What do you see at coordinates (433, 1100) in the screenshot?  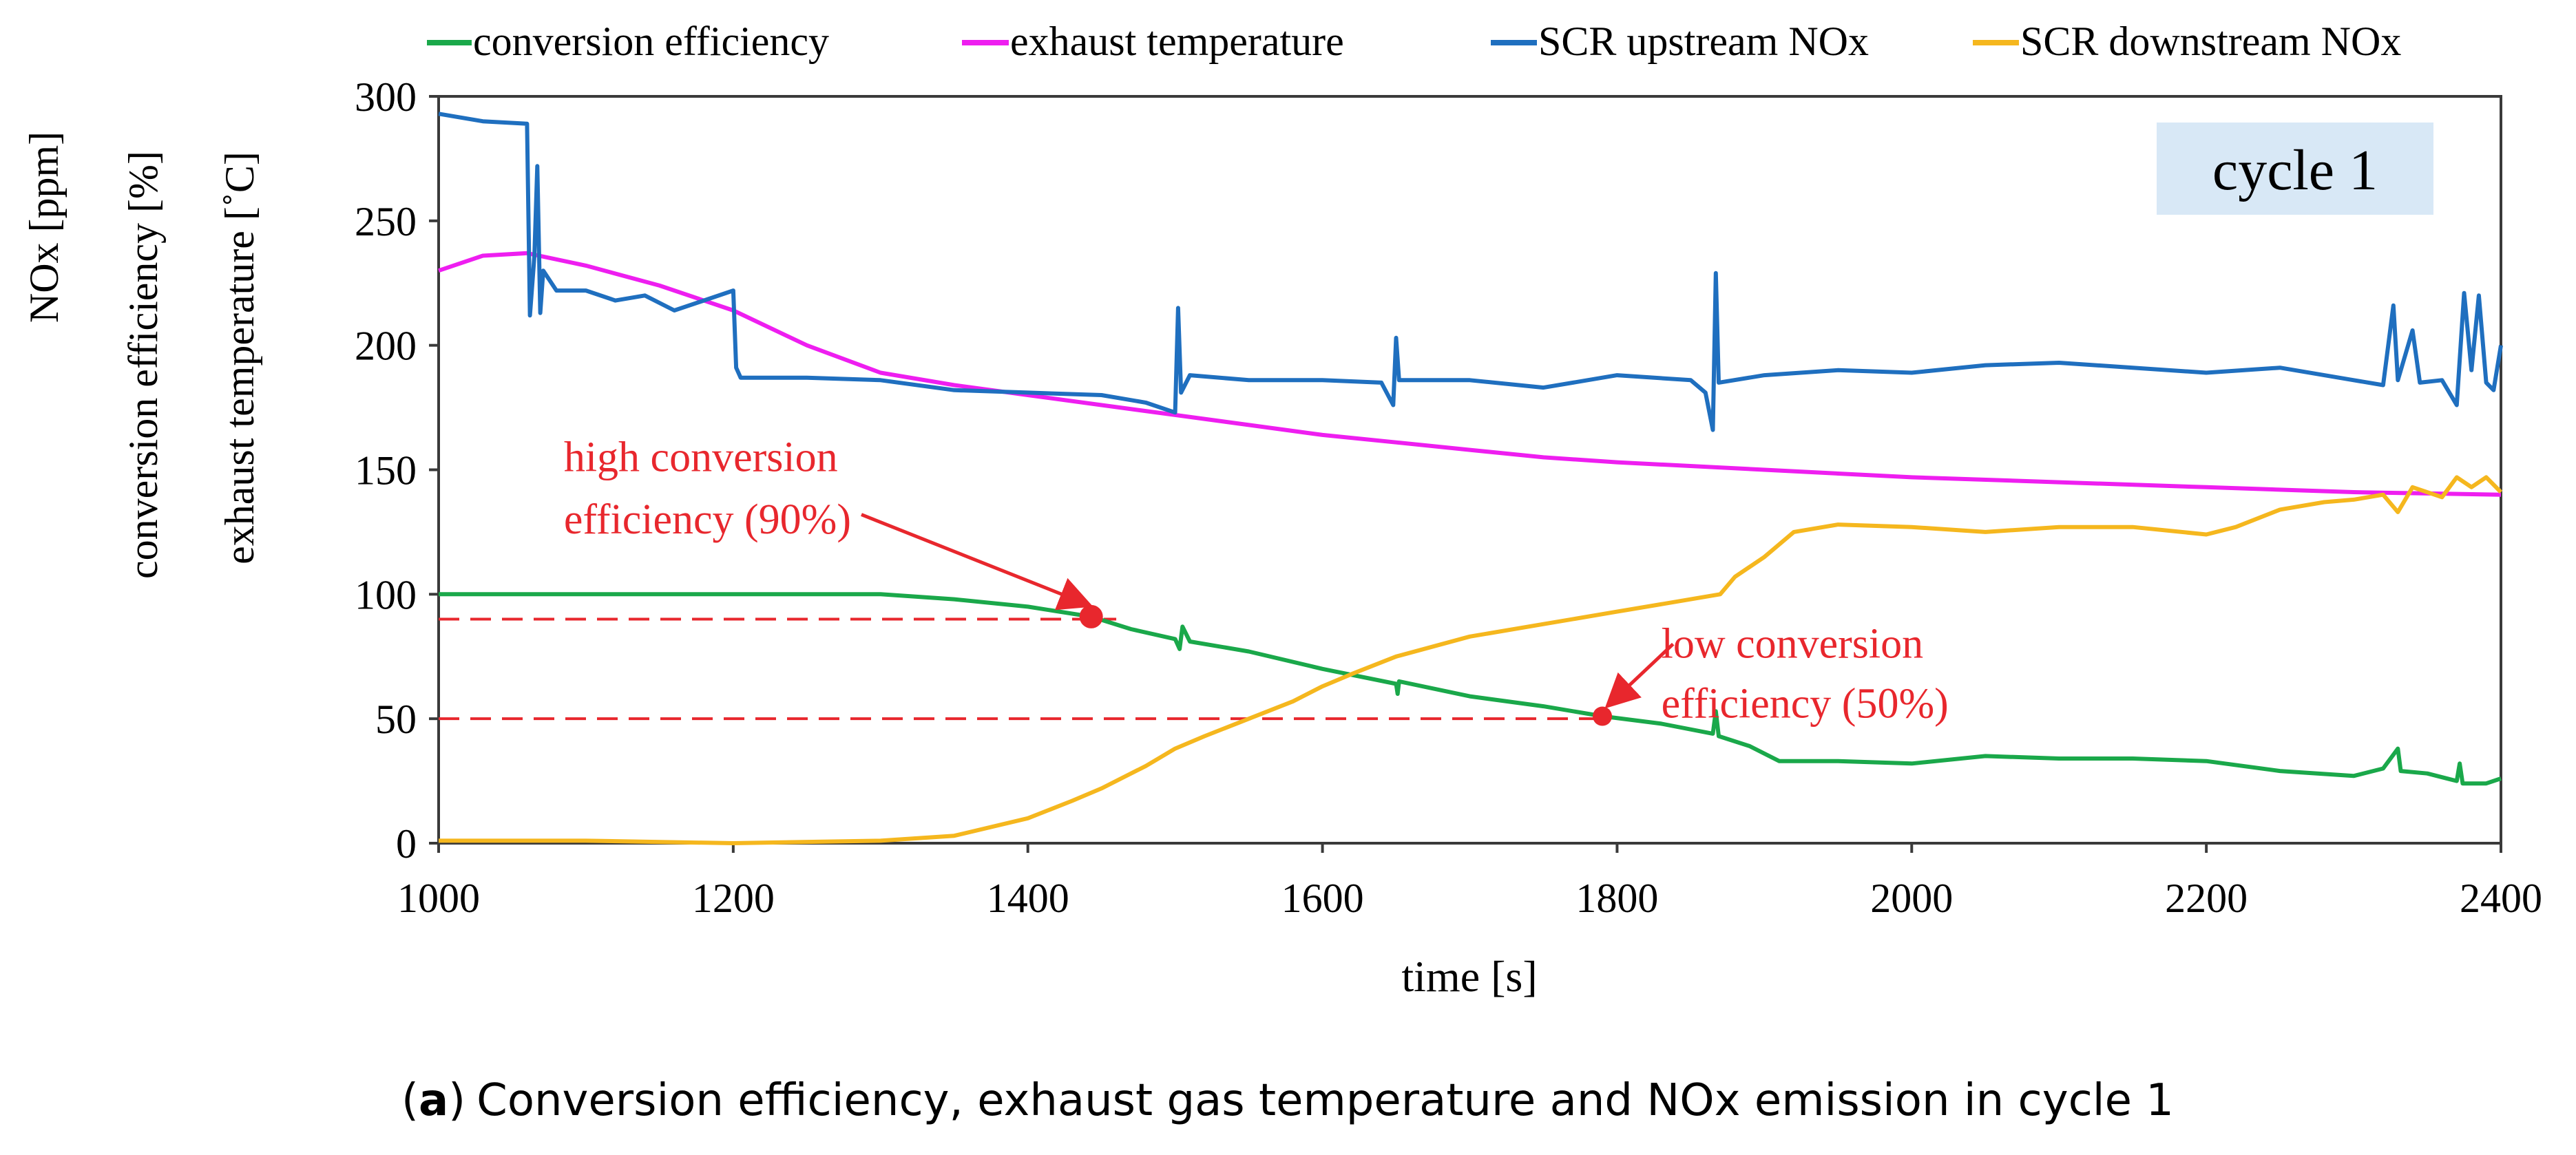 I see `caption-prefix: a` at bounding box center [433, 1100].